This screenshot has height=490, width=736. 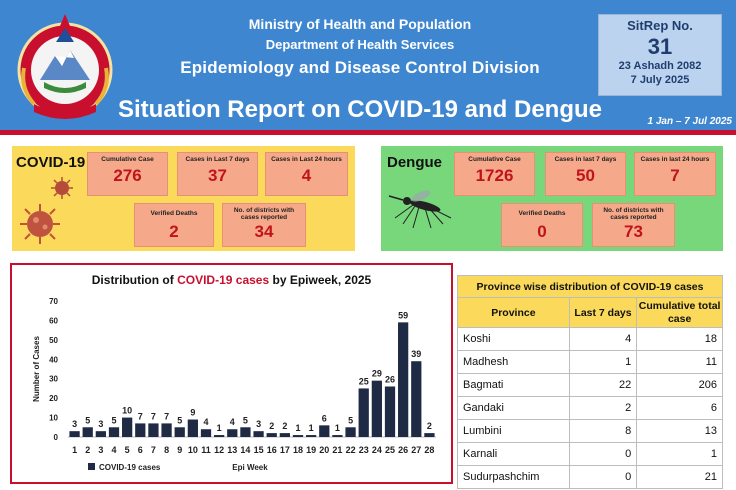 I want to click on table-row: Karnali 0 1, so click(x=590, y=454).